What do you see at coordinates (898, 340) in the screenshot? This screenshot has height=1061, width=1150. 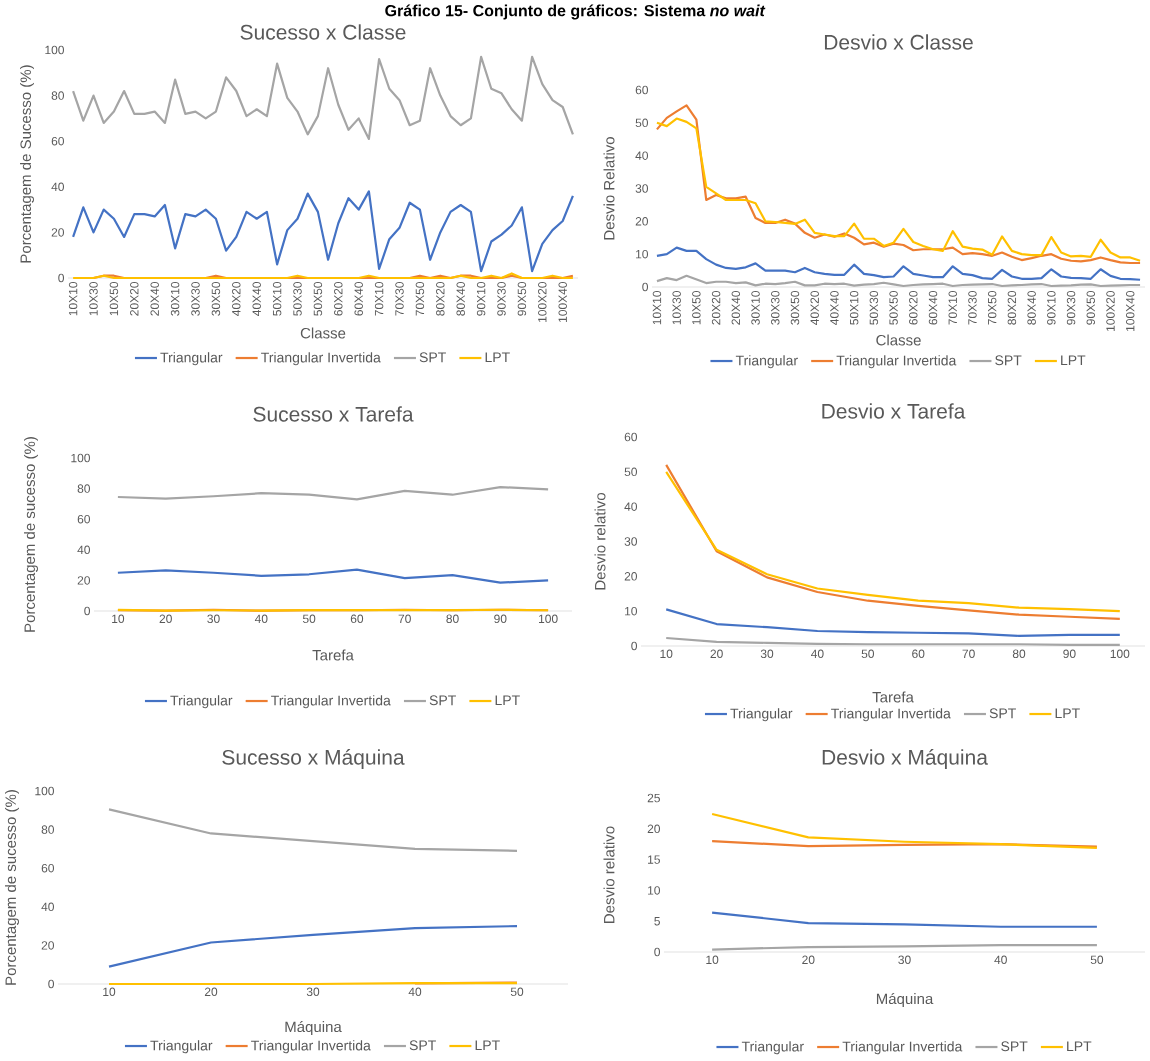 I see `x-axis-title: Classe` at bounding box center [898, 340].